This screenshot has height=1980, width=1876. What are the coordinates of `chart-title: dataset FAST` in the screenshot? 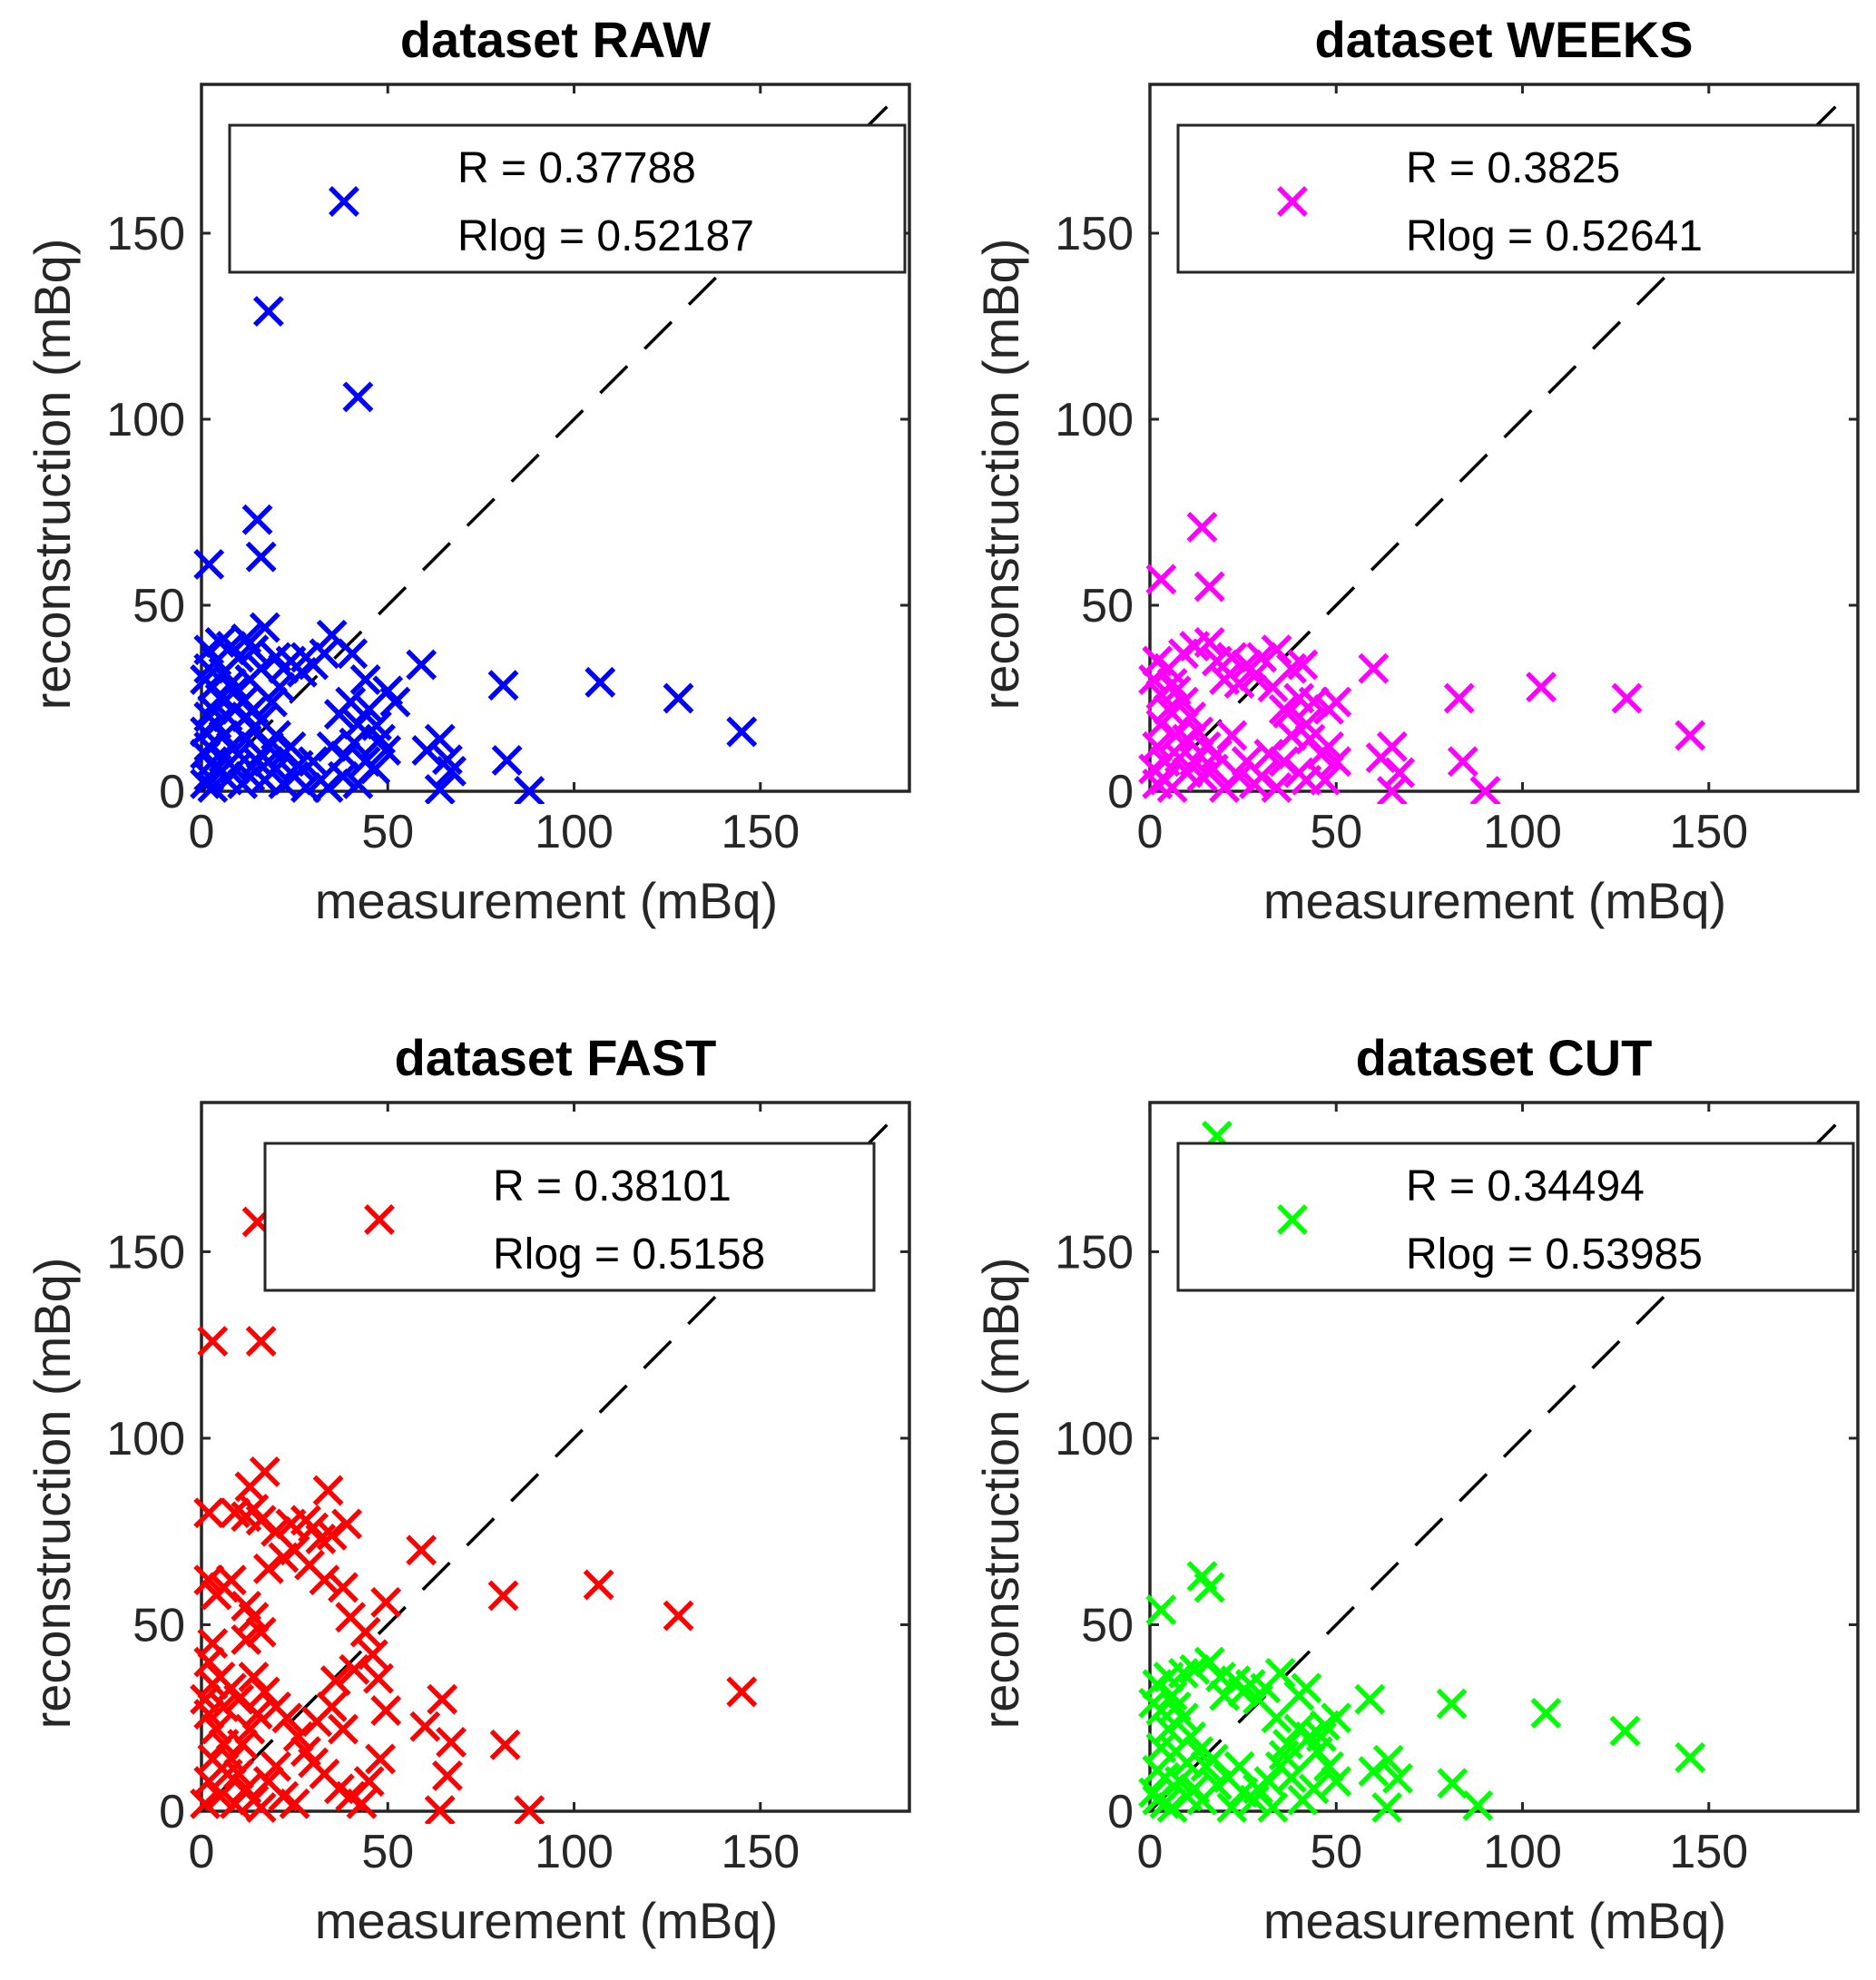 It's located at (556, 1058).